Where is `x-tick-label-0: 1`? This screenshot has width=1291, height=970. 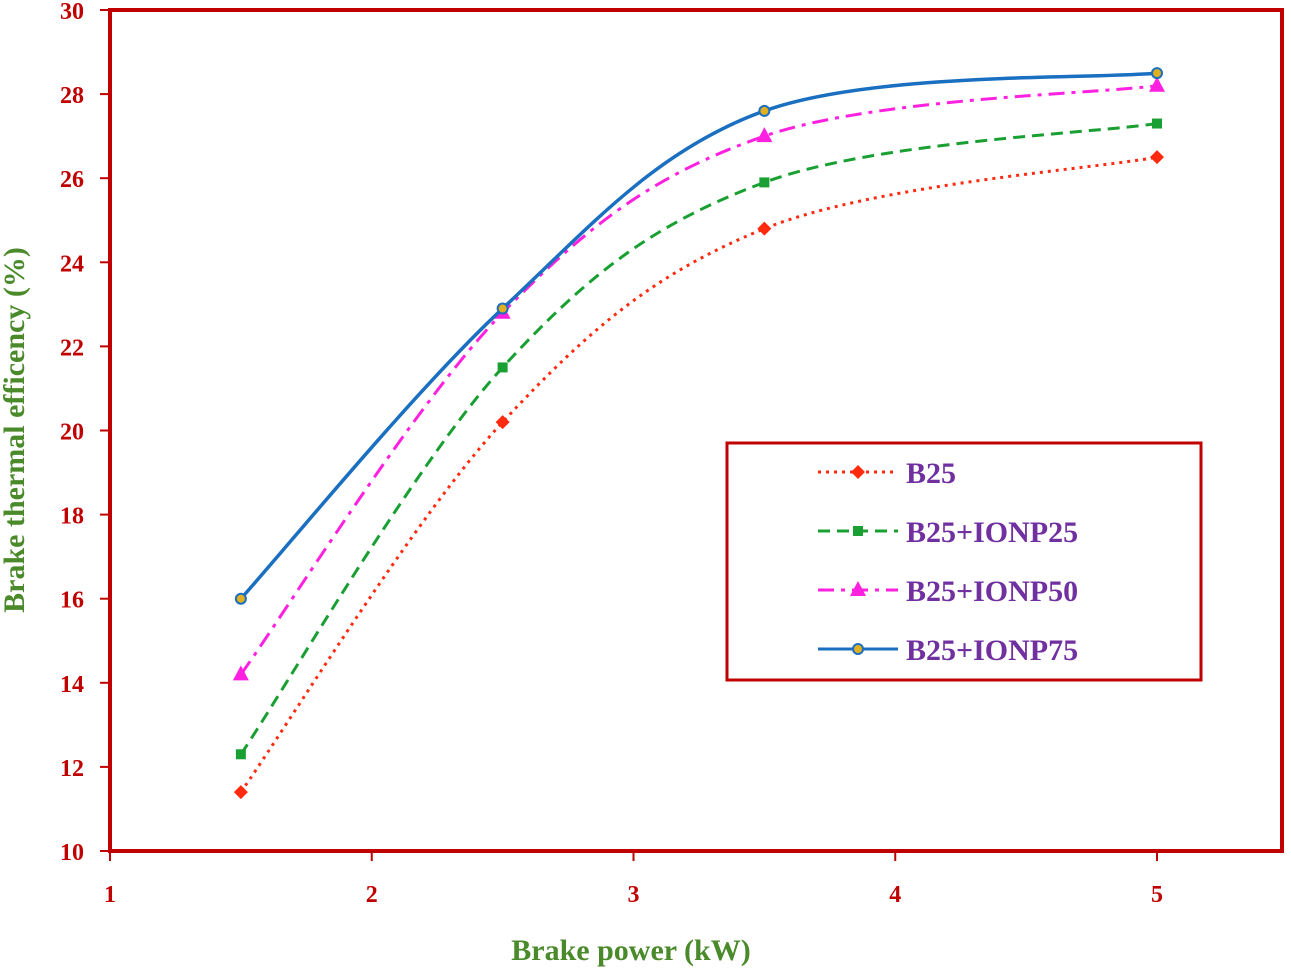 x-tick-label-0: 1 is located at coordinates (110, 895).